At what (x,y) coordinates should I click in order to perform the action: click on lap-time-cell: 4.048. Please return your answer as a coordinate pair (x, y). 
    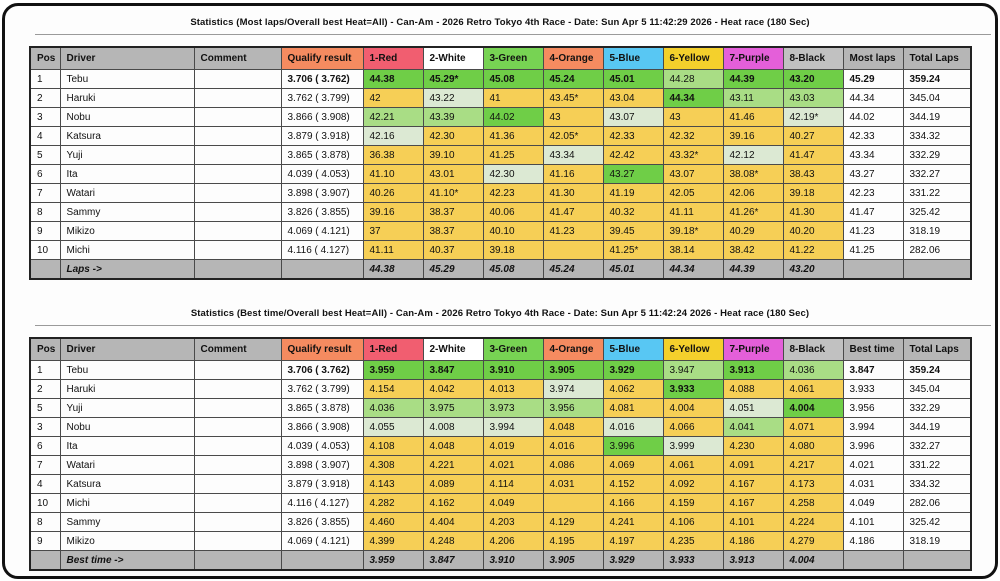
    Looking at the image, I should click on (453, 446).